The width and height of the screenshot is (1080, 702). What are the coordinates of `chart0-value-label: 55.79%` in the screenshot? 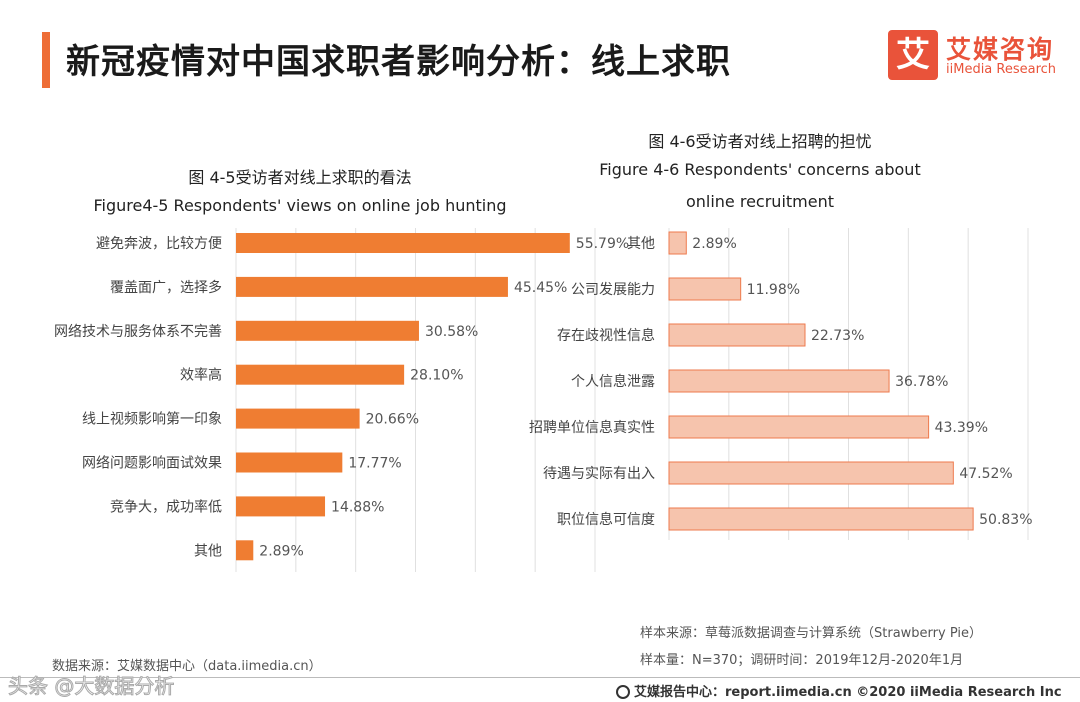 It's located at (602, 244).